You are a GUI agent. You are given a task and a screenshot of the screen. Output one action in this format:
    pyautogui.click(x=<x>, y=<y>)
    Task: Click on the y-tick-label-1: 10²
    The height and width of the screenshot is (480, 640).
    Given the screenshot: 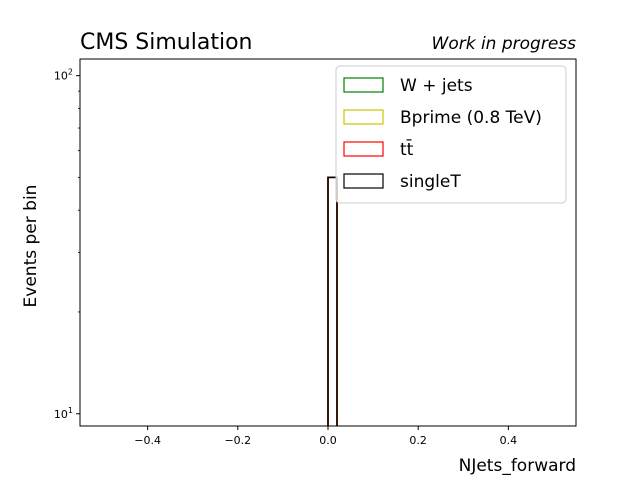 What is the action you would take?
    pyautogui.click(x=63, y=75)
    